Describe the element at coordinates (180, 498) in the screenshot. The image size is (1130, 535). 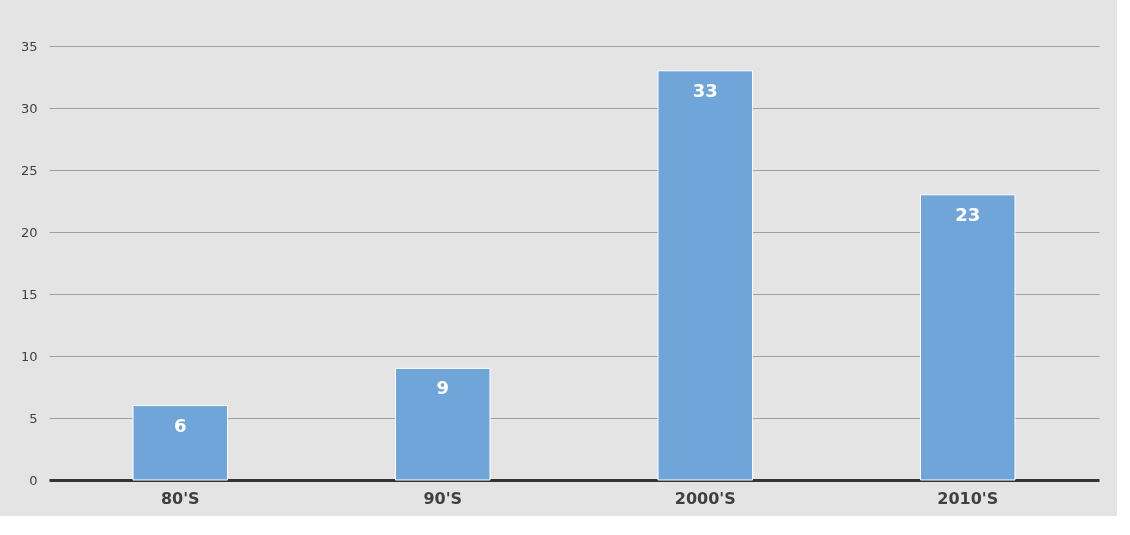
I see `x-tick-label: 80'S` at that location.